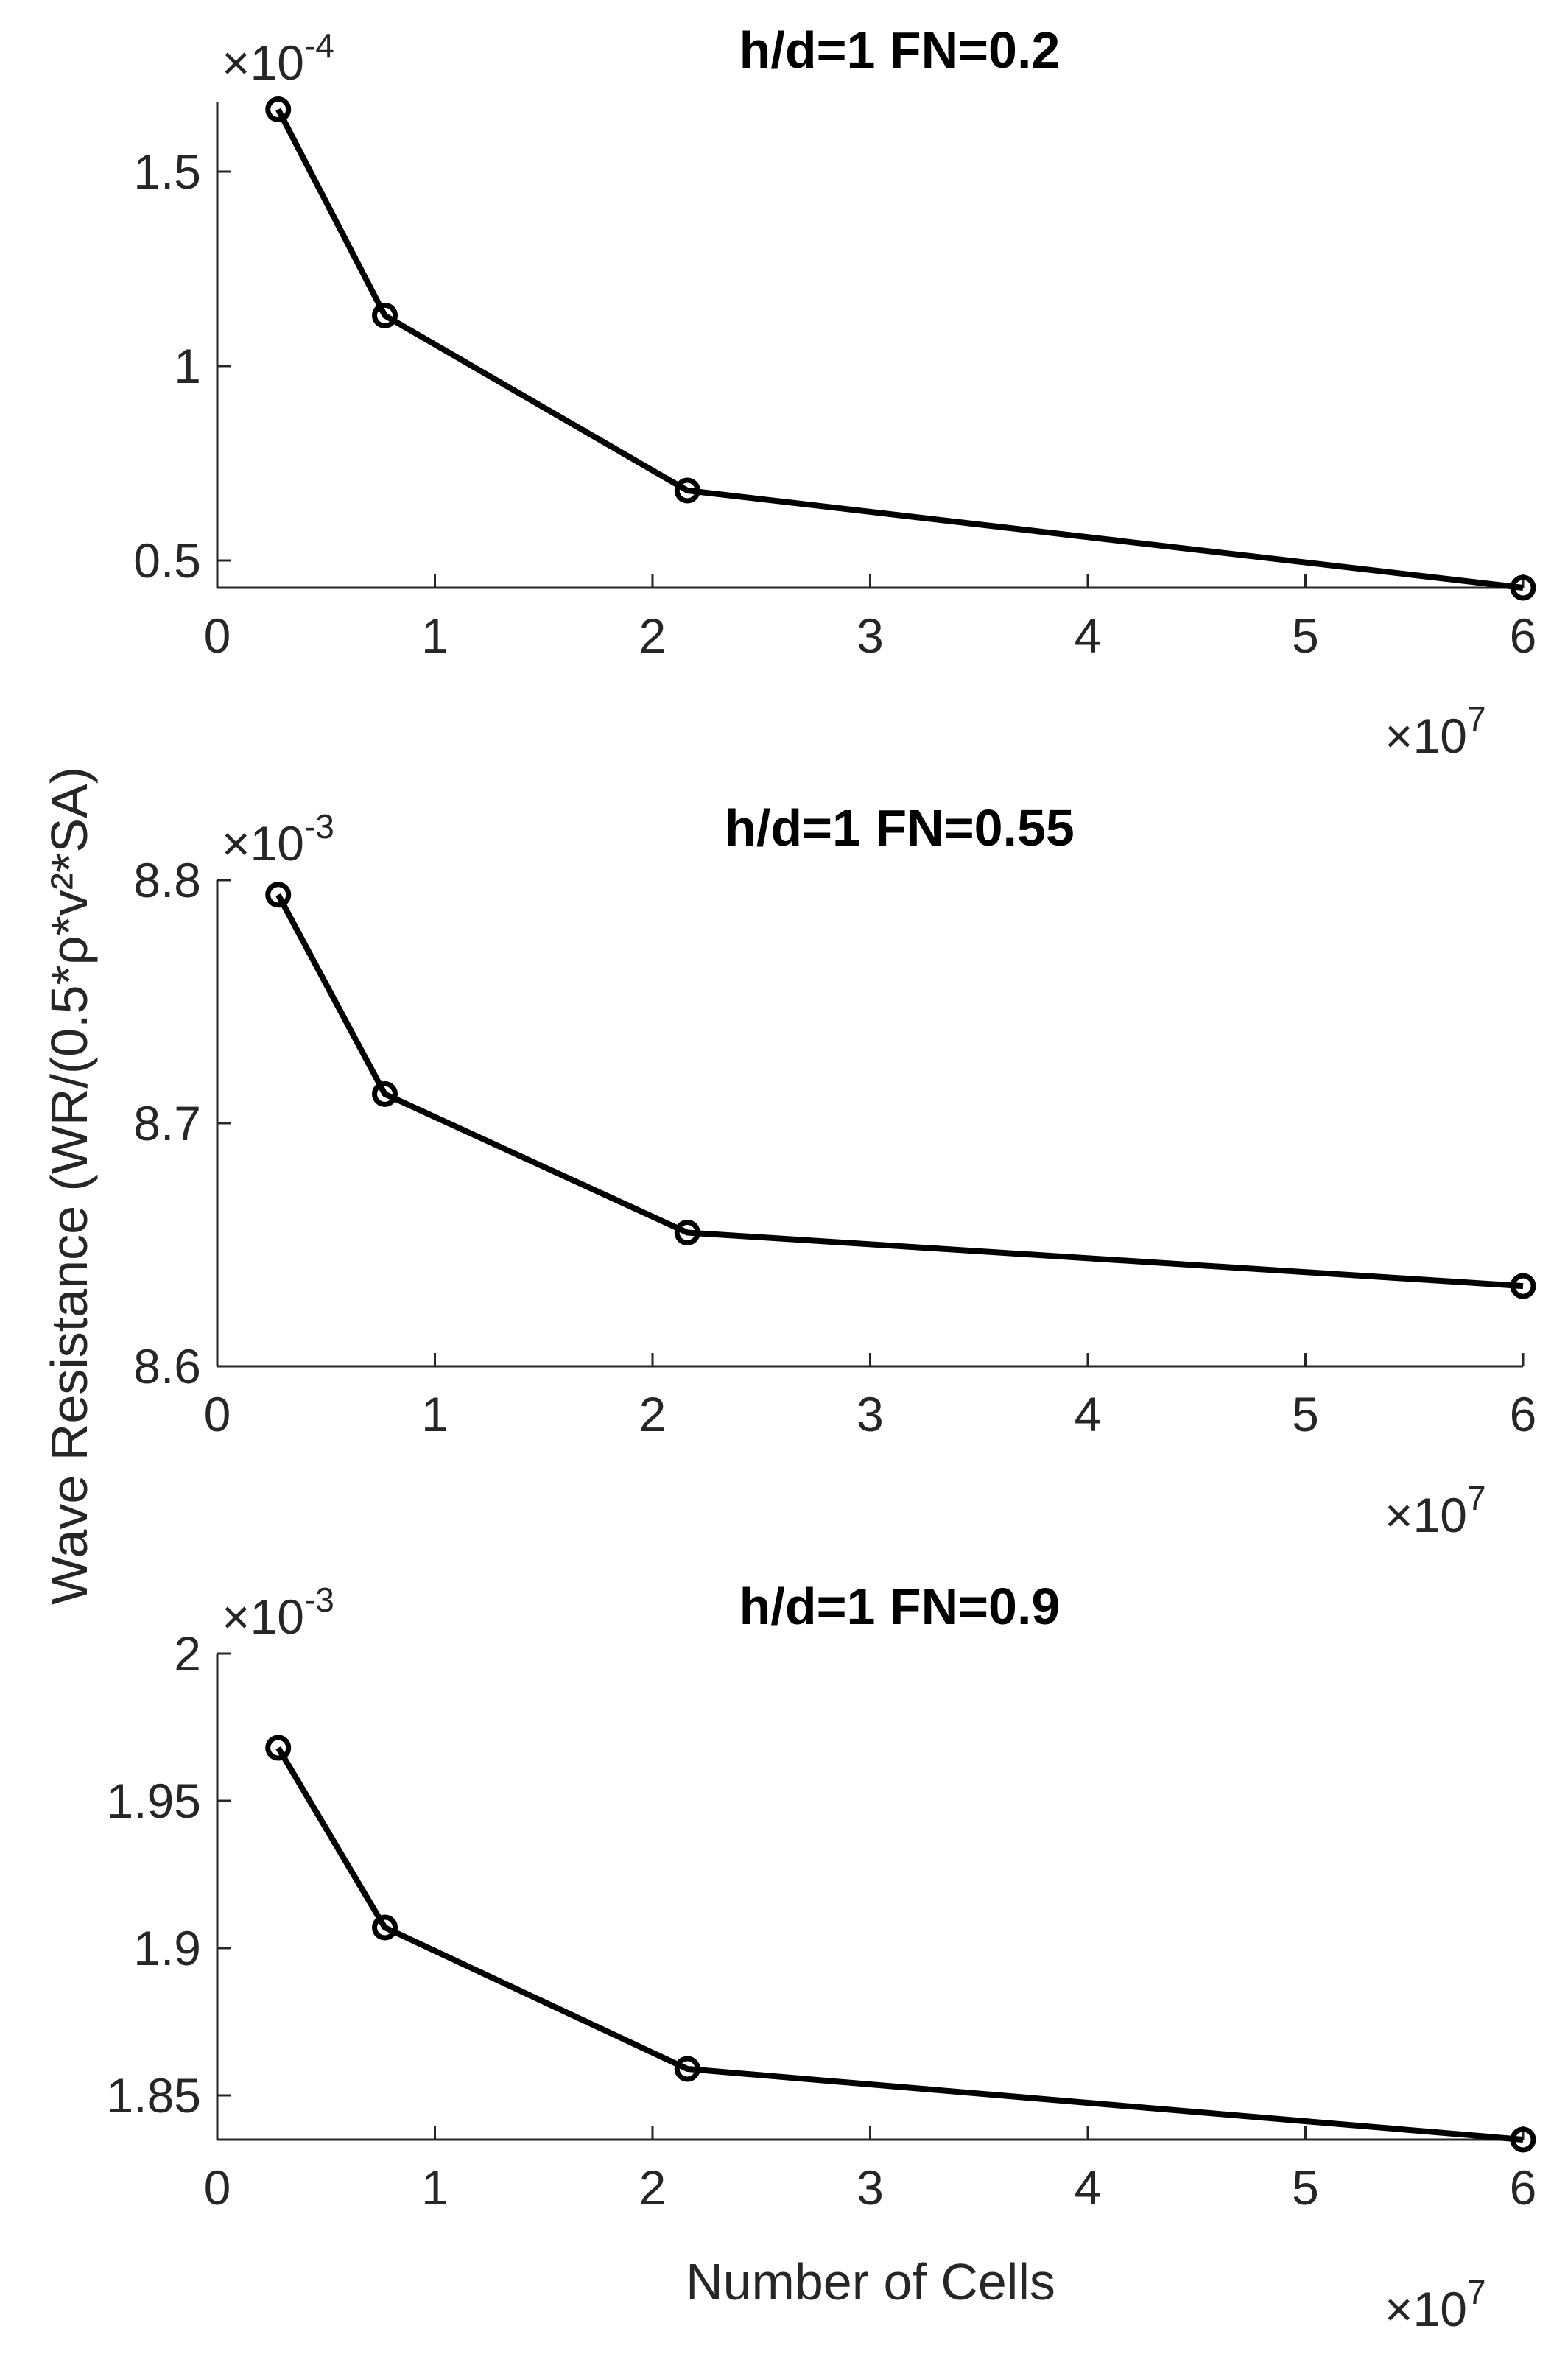 This screenshot has width=1568, height=2365. What do you see at coordinates (167, 171) in the screenshot?
I see `y-tick-label: 1.5` at bounding box center [167, 171].